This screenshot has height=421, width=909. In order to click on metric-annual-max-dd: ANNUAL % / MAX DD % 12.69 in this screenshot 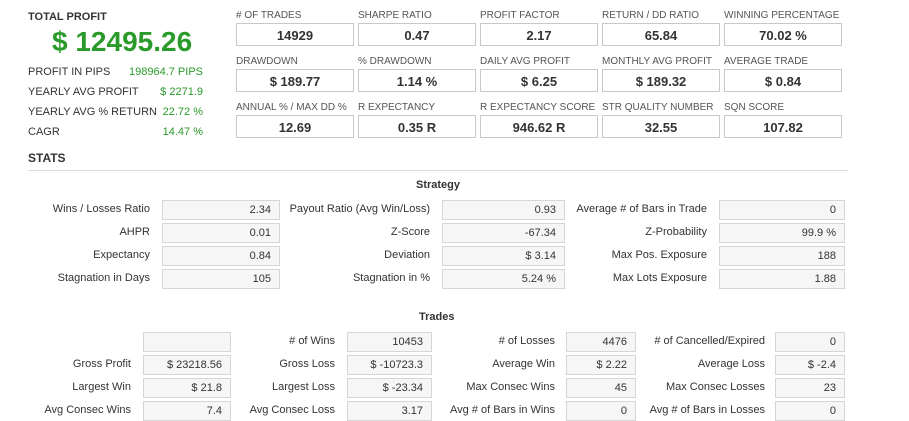, I will do `click(295, 120)`.